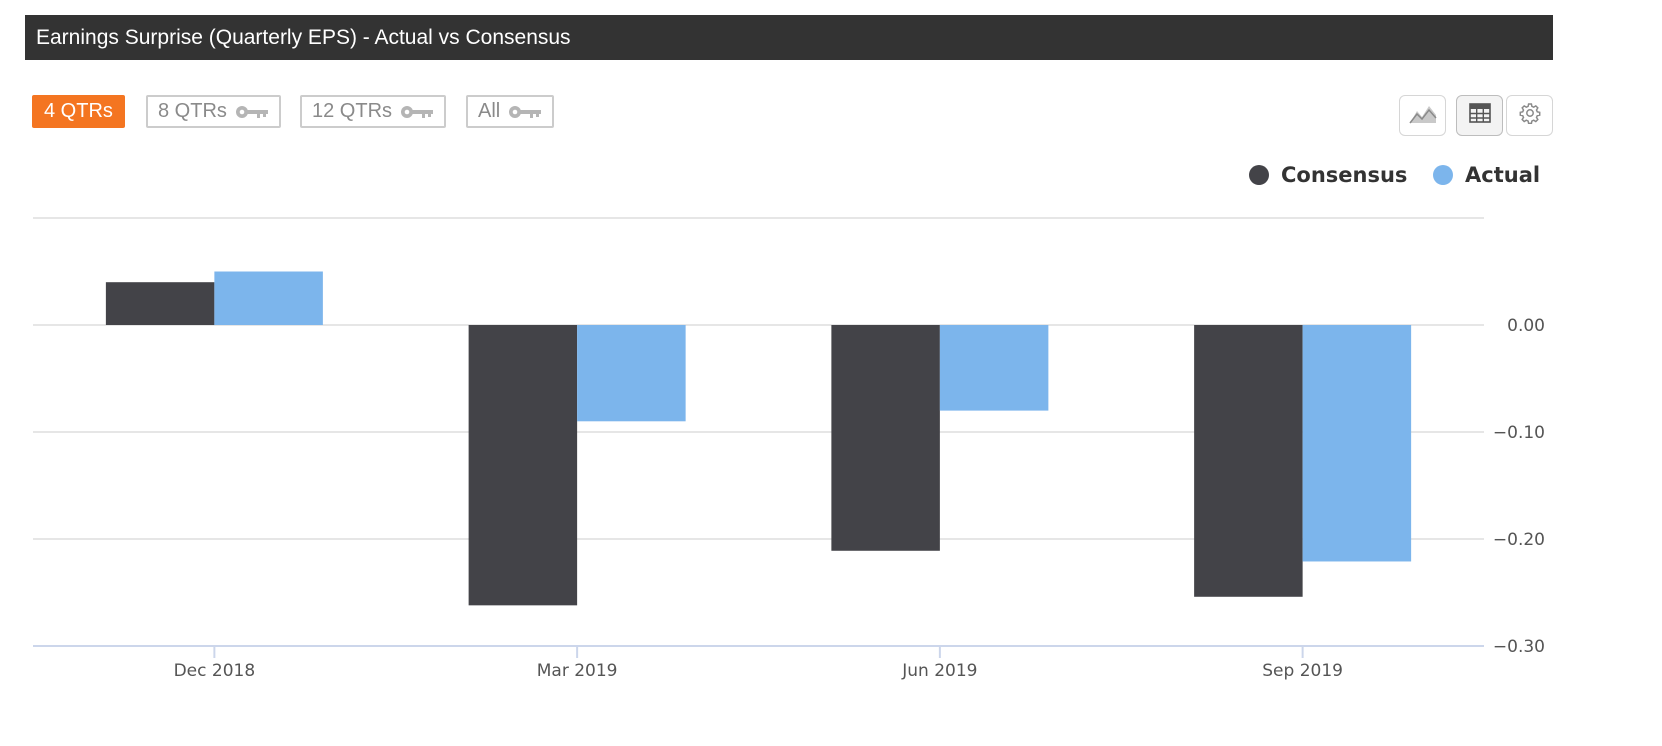 Image resolution: width=1662 pixels, height=746 pixels. Describe the element at coordinates (577, 671) in the screenshot. I see `x-tick-label: Mar 2019` at that location.